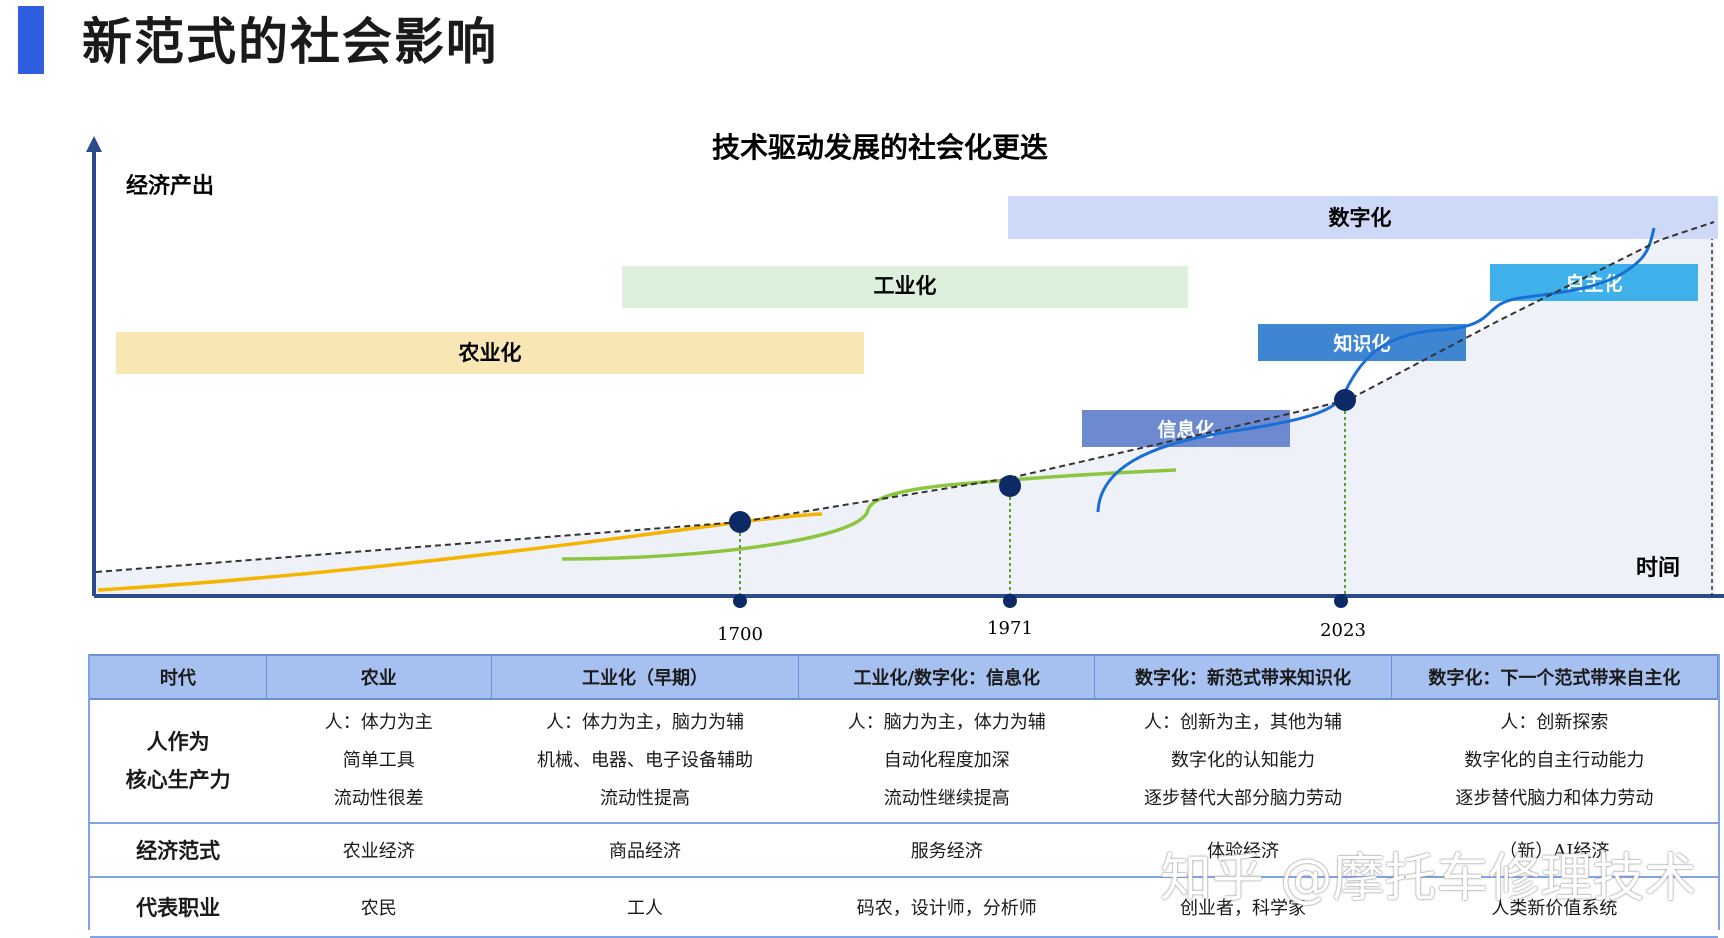  I want to click on band-agri, so click(490, 353).